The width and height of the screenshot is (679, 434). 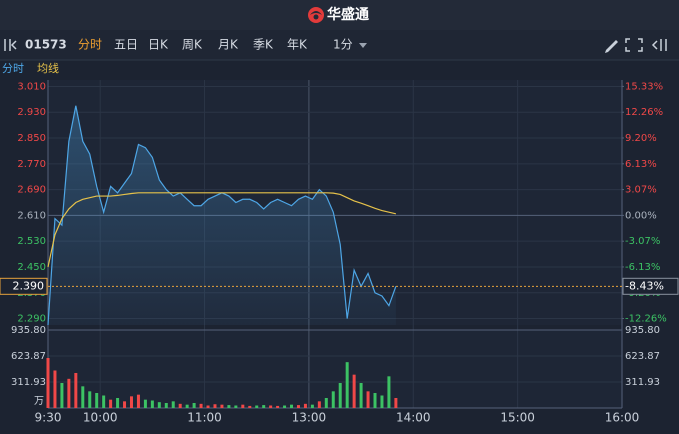 What do you see at coordinates (309, 418) in the screenshot?
I see `x-tick-label: 13:00` at bounding box center [309, 418].